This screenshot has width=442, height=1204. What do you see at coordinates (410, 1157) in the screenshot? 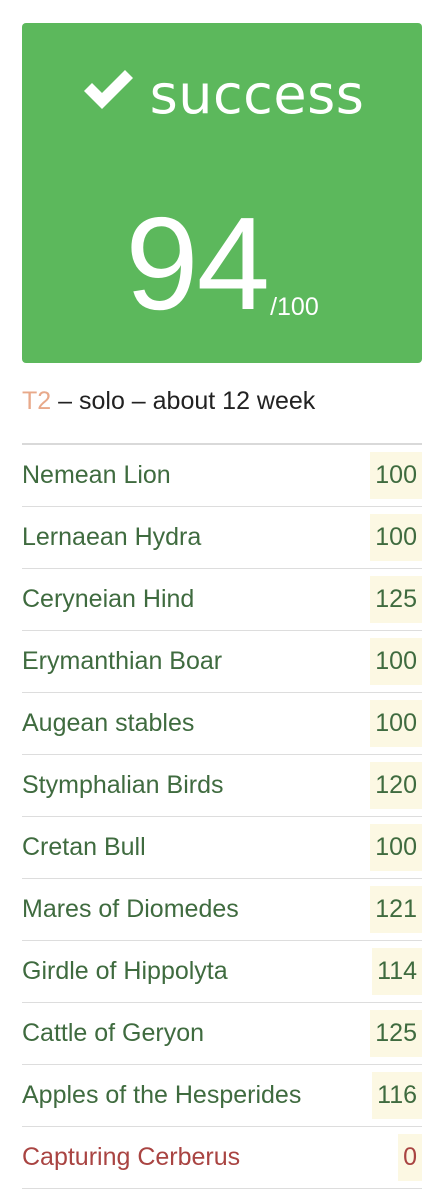
I see `task-score: 0` at bounding box center [410, 1157].